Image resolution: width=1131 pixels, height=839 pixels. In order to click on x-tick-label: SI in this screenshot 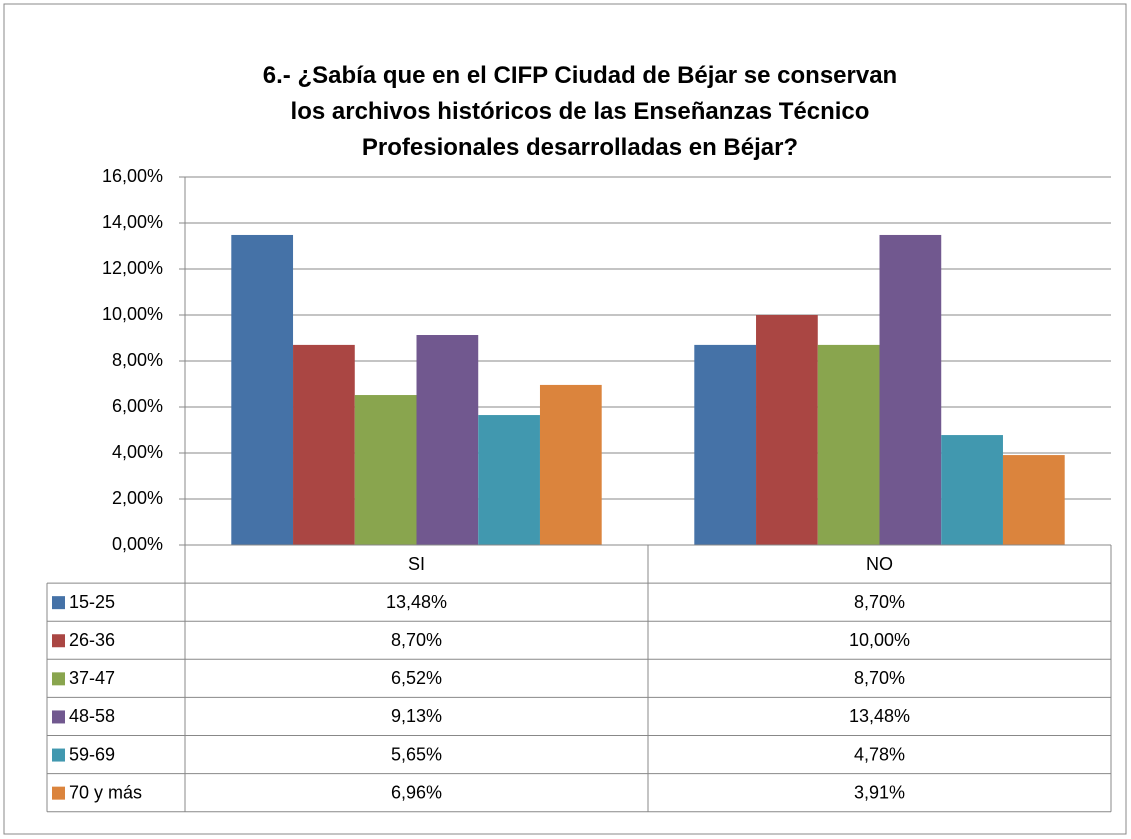, I will do `click(416, 564)`.